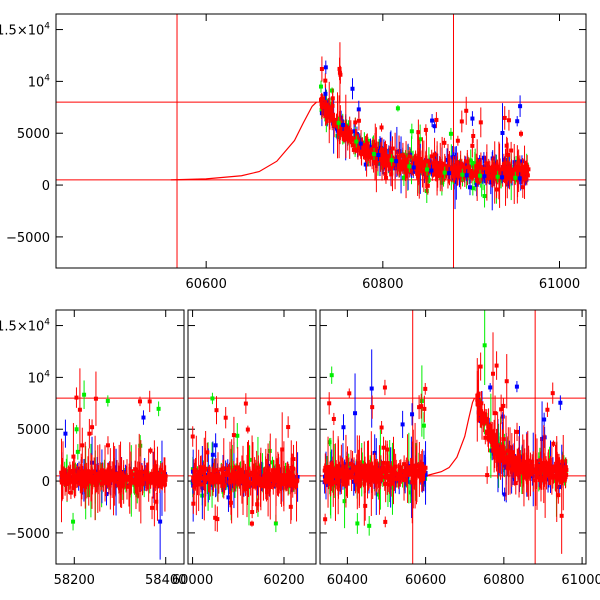 This screenshot has width=600, height=600. I want to click on y-tick-label: −5000, so click(28, 238).